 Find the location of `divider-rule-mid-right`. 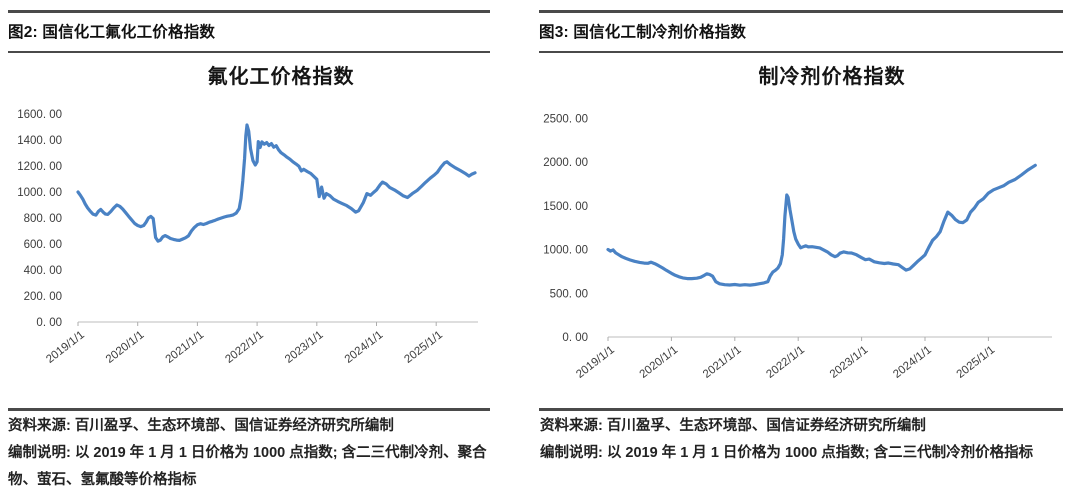

divider-rule-mid-right is located at coordinates (801, 52).